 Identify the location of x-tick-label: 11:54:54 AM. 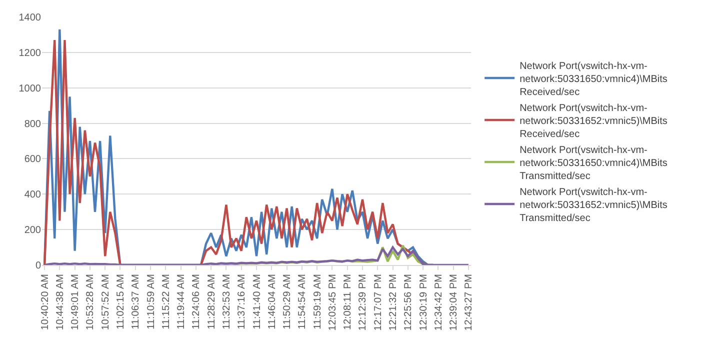
(302, 302).